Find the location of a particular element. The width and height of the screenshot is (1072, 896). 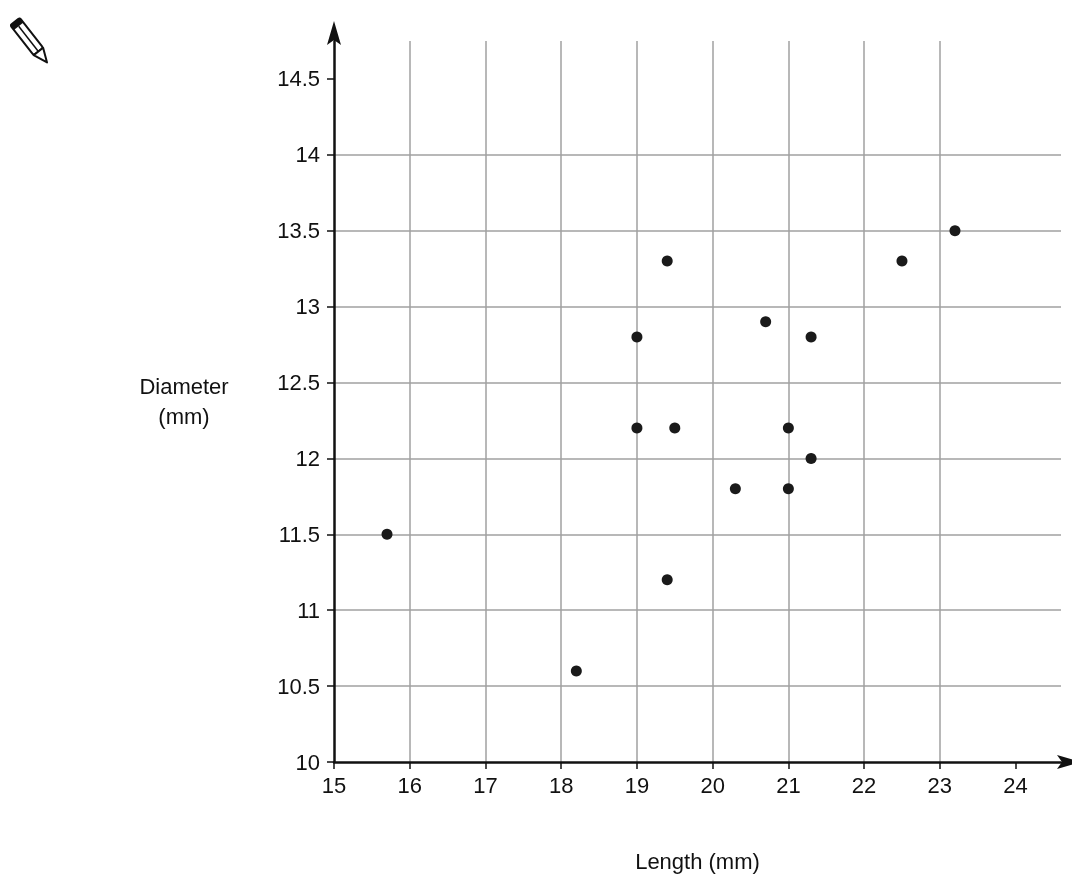

y-tick-label: 12.5 is located at coordinates (298, 383).